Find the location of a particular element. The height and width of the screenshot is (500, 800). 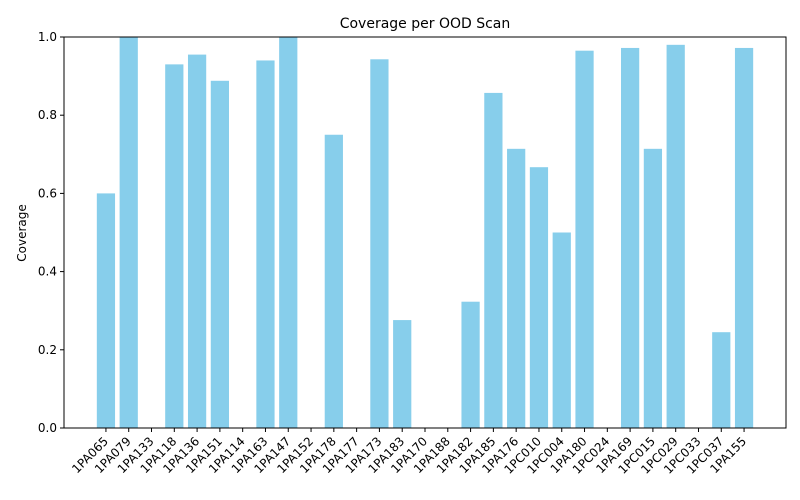

bar-1PA182 is located at coordinates (470, 364).